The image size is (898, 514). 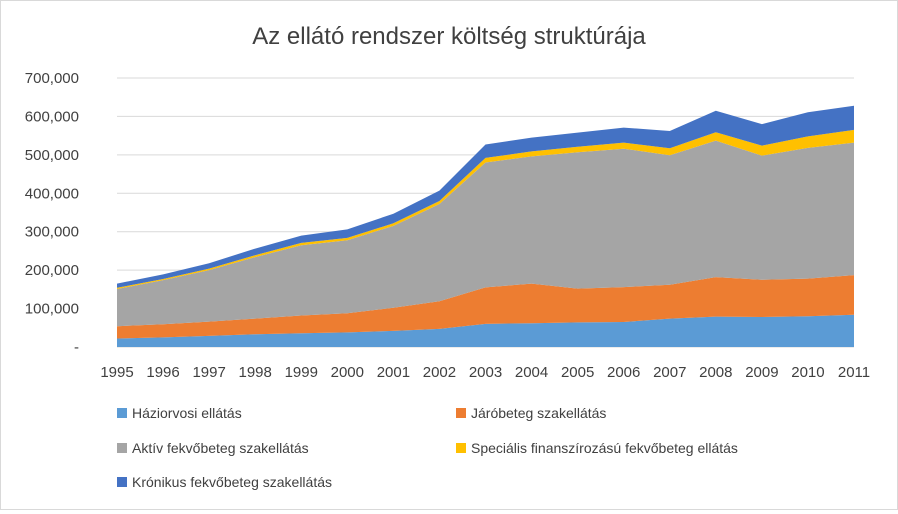 What do you see at coordinates (52, 78) in the screenshot?
I see `y-tick-label: 700,000` at bounding box center [52, 78].